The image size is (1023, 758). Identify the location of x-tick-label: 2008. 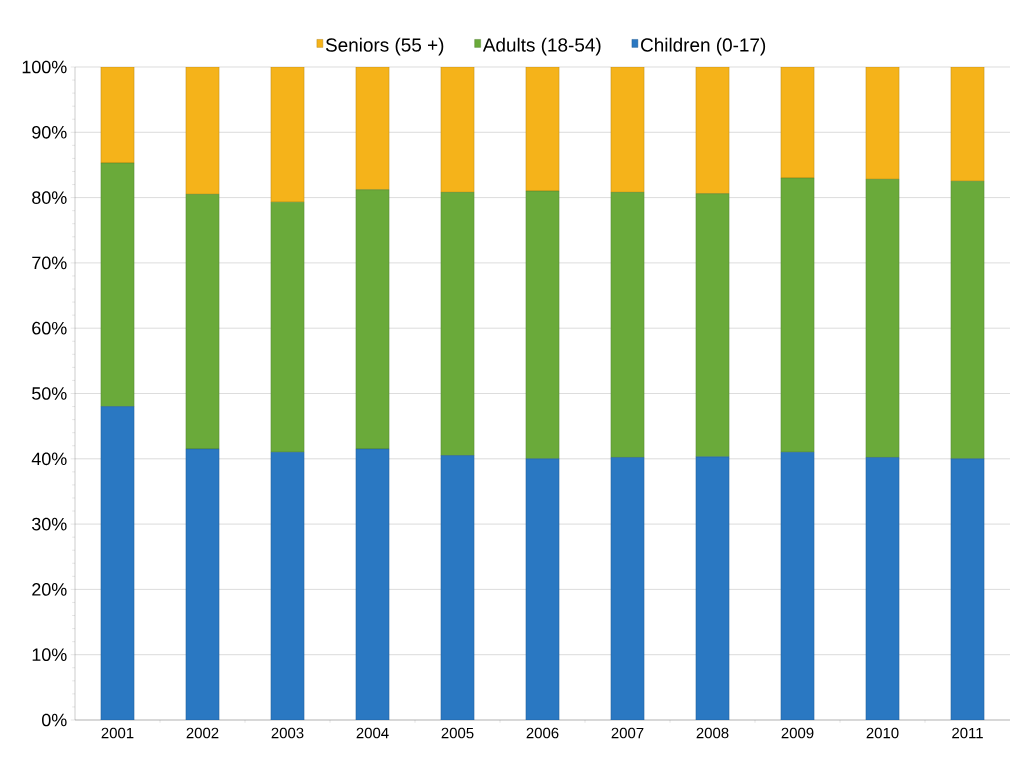
(712, 733).